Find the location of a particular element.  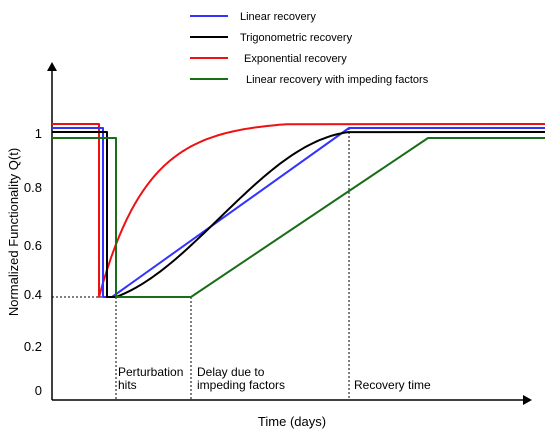

y-tick-label: 0.4 is located at coordinates (33, 294).